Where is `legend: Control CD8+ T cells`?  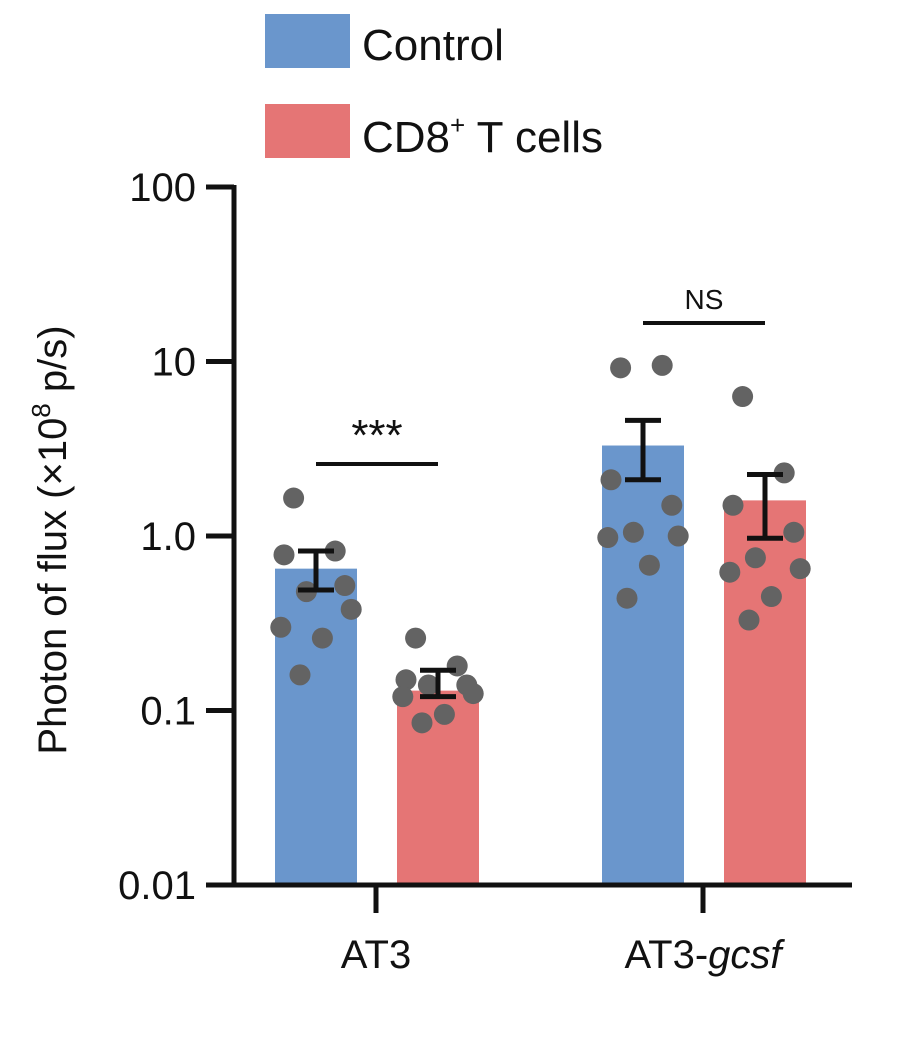 legend: Control CD8+ T cells is located at coordinates (434, 88).